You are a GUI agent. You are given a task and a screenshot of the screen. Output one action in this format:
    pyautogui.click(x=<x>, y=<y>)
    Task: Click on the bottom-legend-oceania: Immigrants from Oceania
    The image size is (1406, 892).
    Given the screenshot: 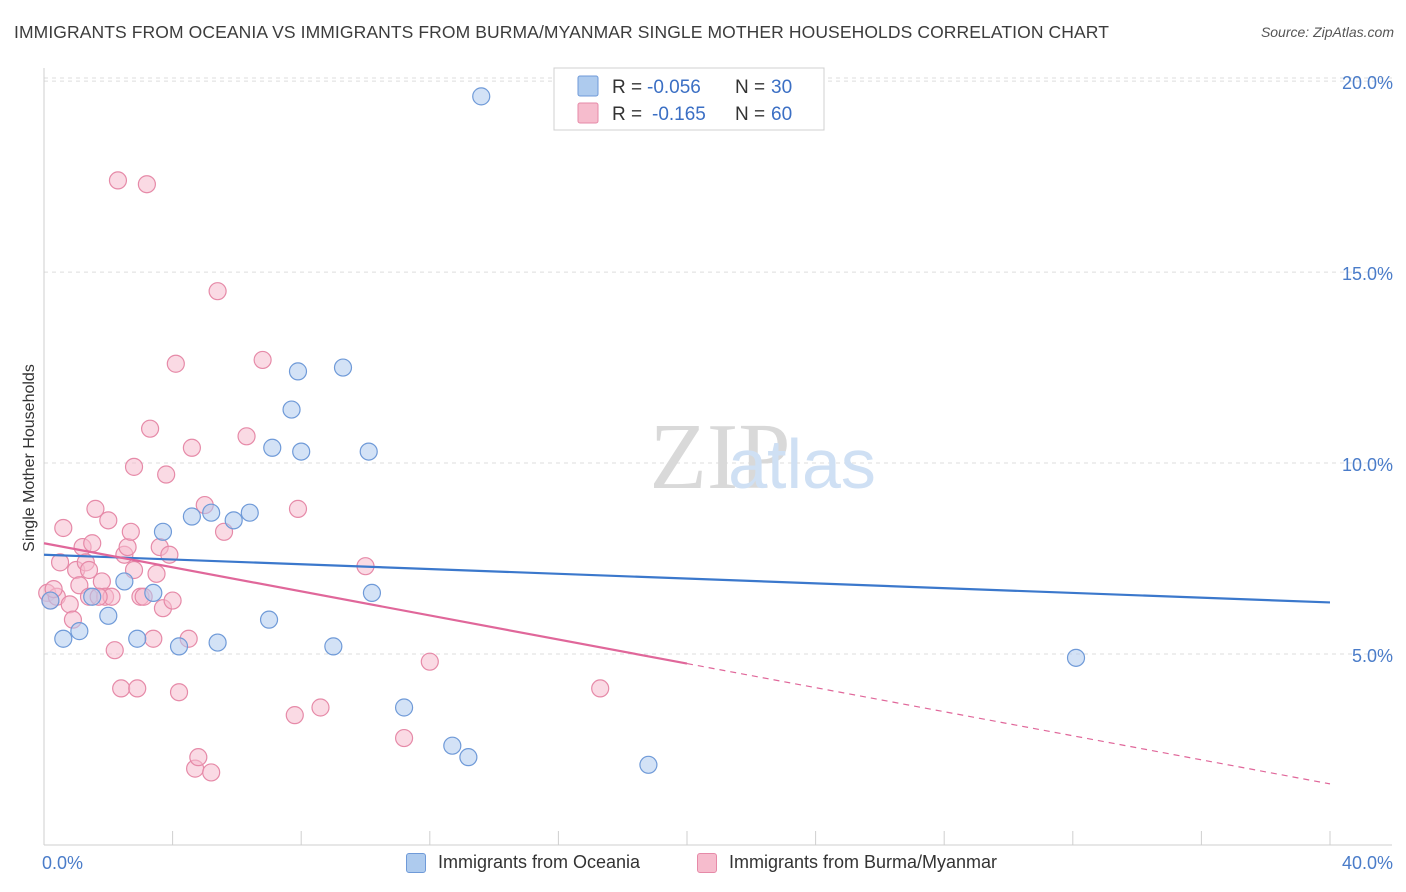 What is the action you would take?
    pyautogui.click(x=523, y=862)
    